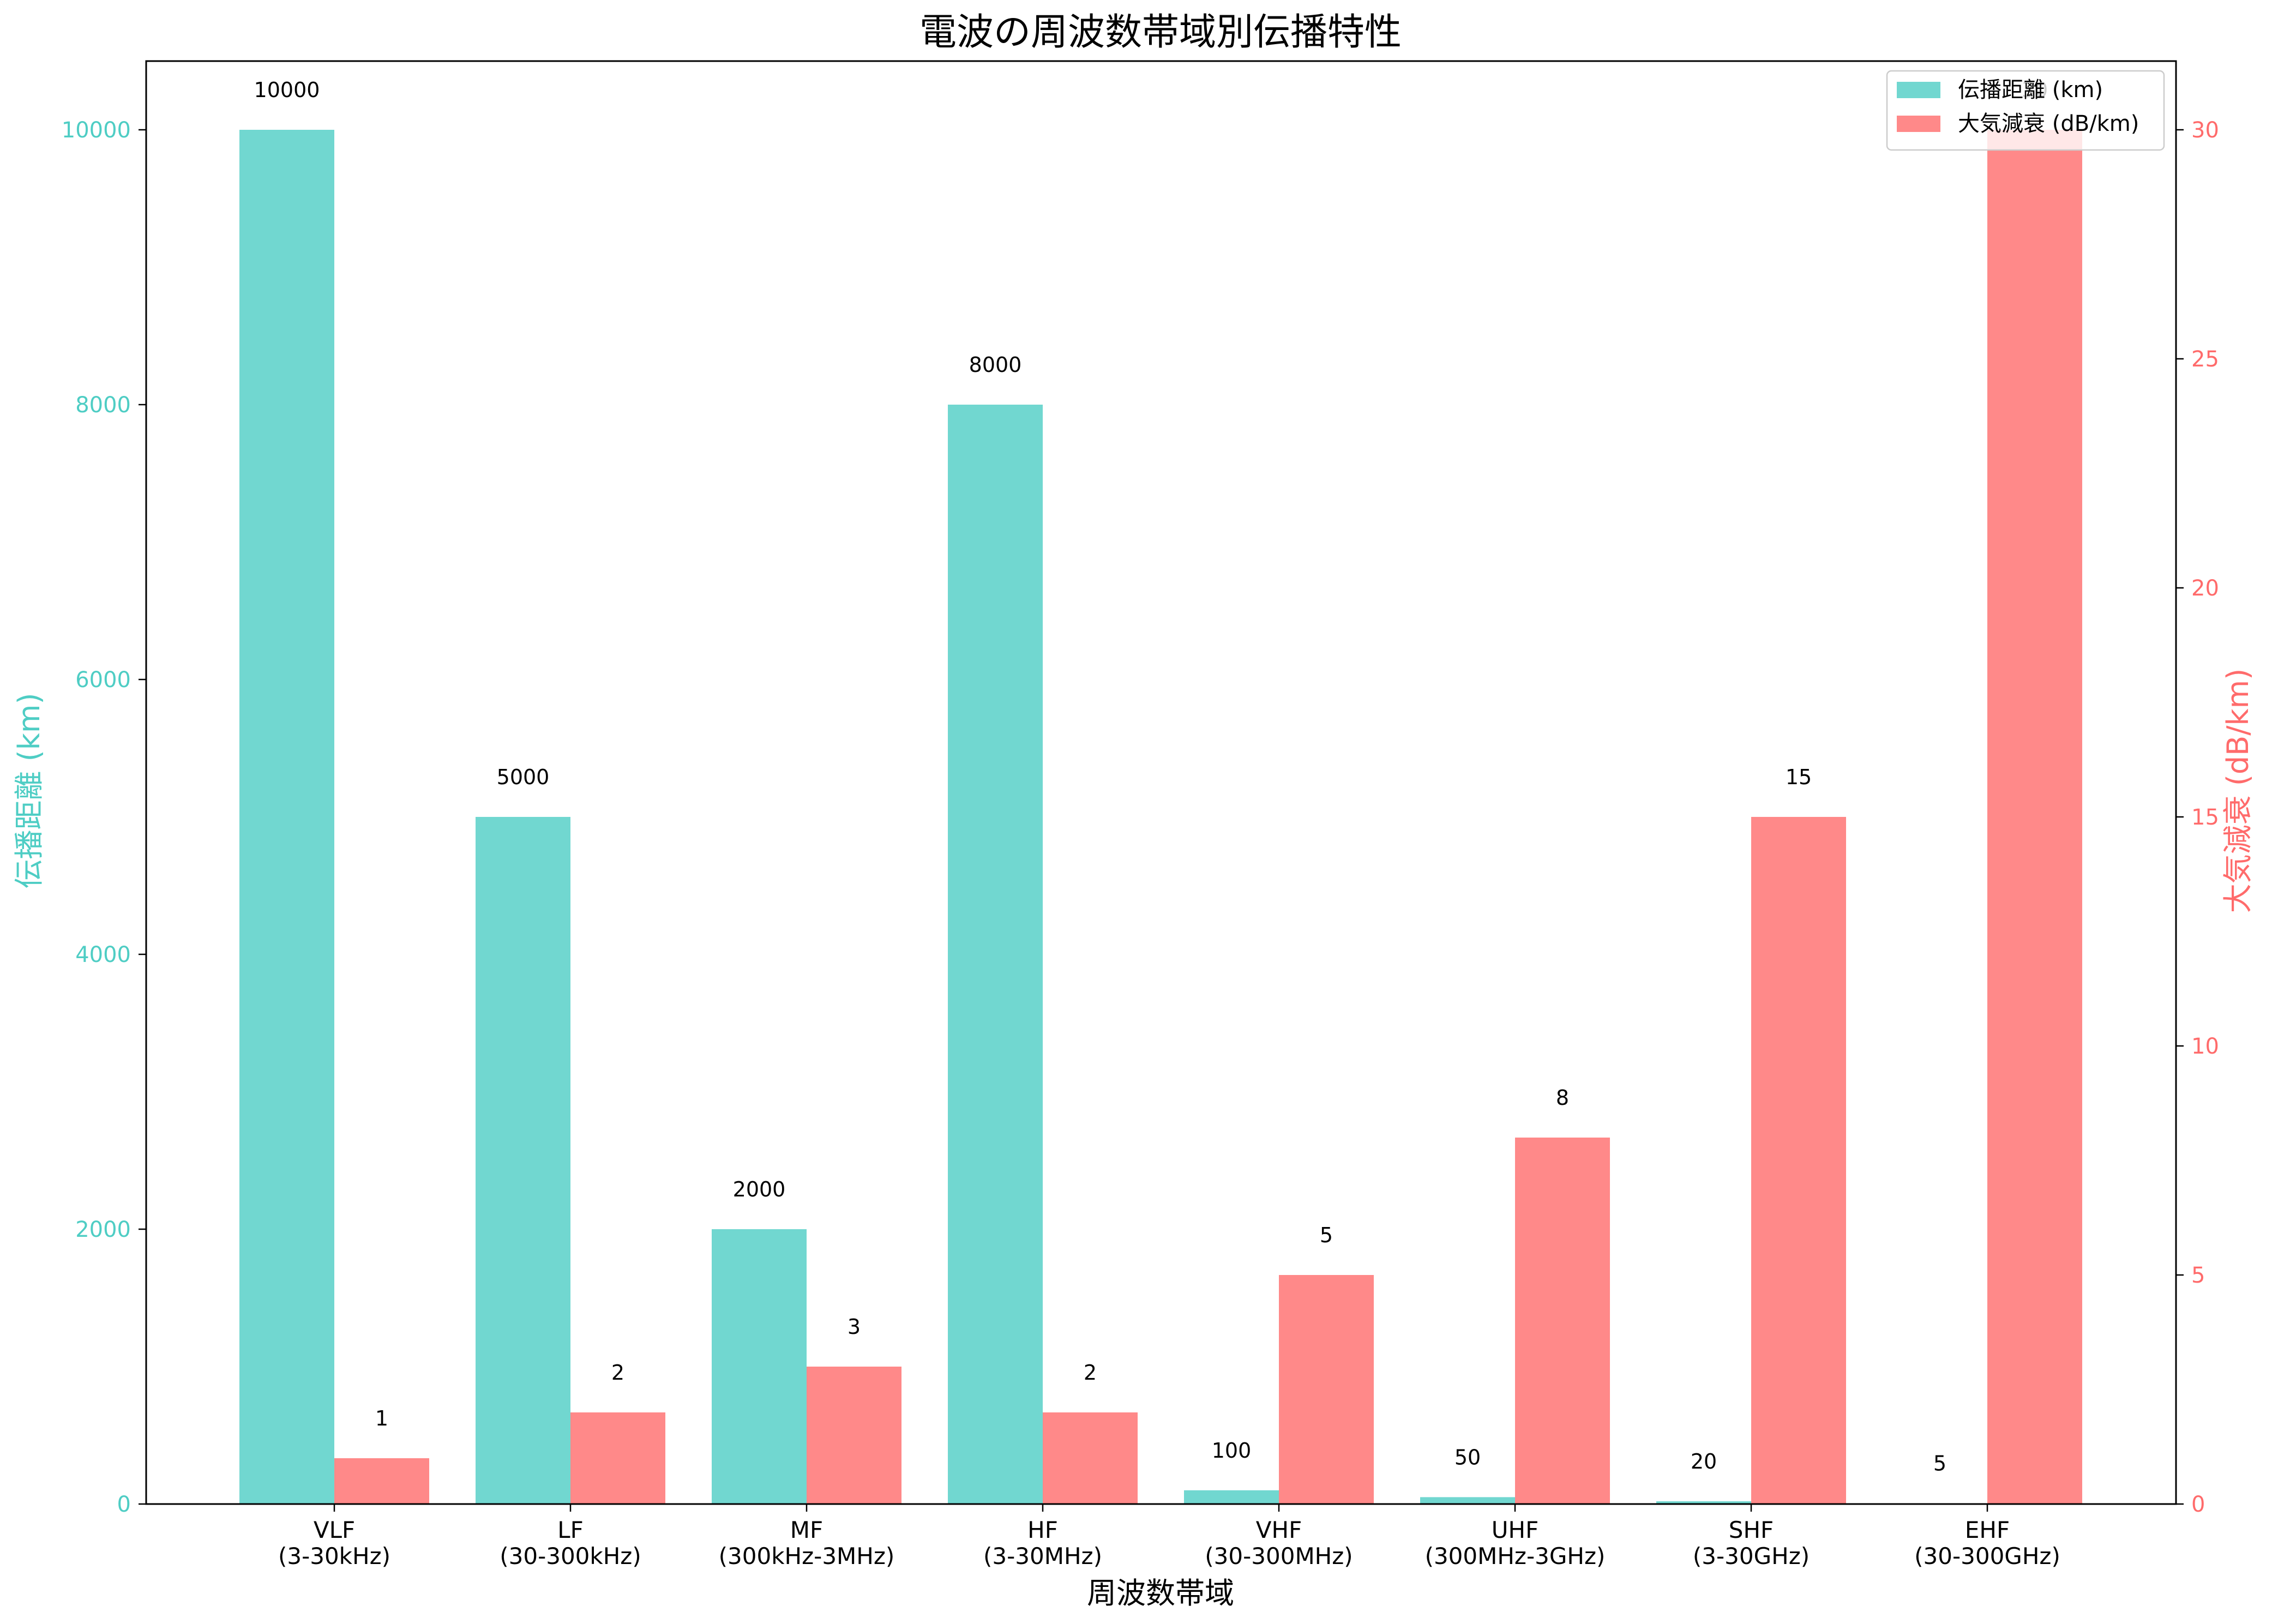 The image size is (2272, 1624). I want to click on value-label-attenuation: 8, so click(1562, 1098).